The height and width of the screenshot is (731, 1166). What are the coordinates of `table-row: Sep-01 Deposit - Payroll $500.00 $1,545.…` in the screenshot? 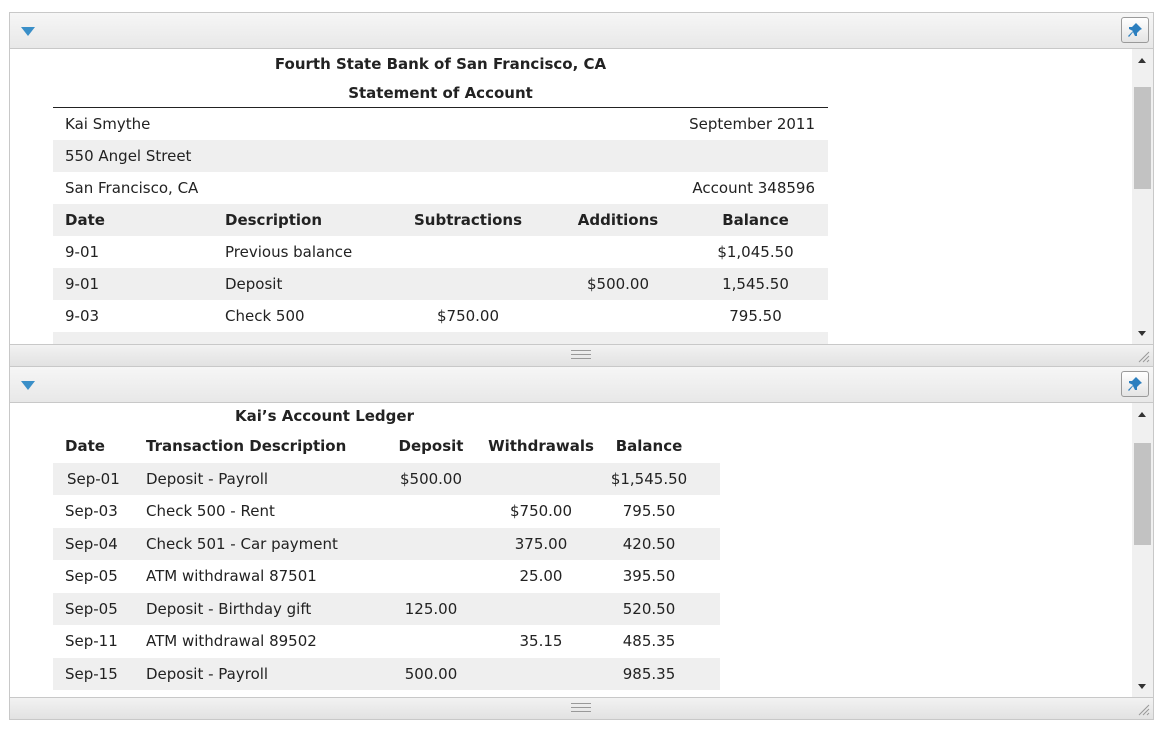 It's located at (386, 478).